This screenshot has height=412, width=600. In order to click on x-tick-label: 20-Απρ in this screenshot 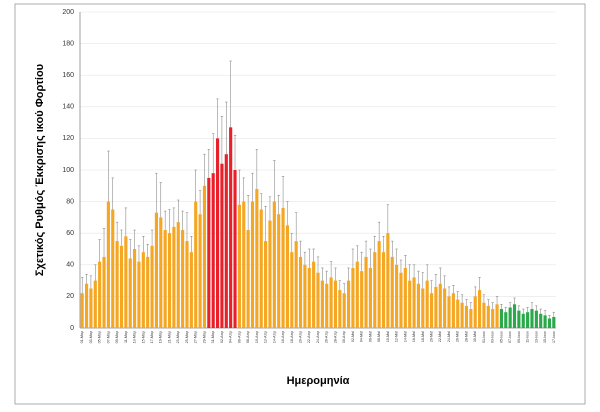, I will do `click(300, 337)`.